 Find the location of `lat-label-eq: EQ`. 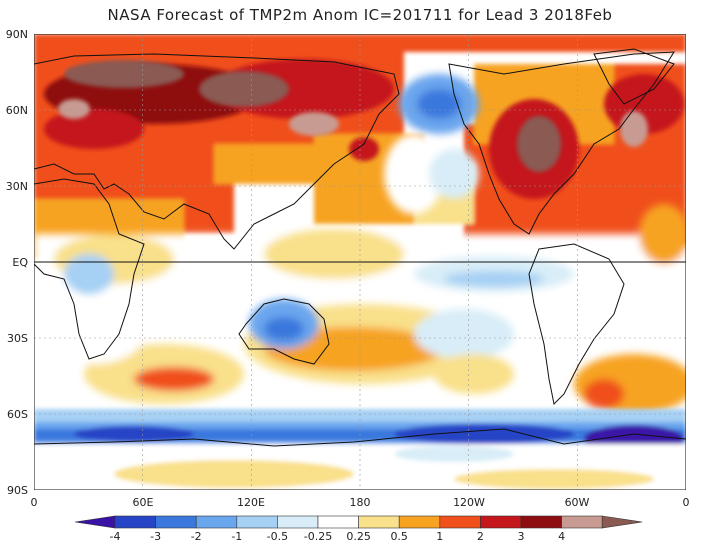

lat-label-eq: EQ is located at coordinates (20, 262).